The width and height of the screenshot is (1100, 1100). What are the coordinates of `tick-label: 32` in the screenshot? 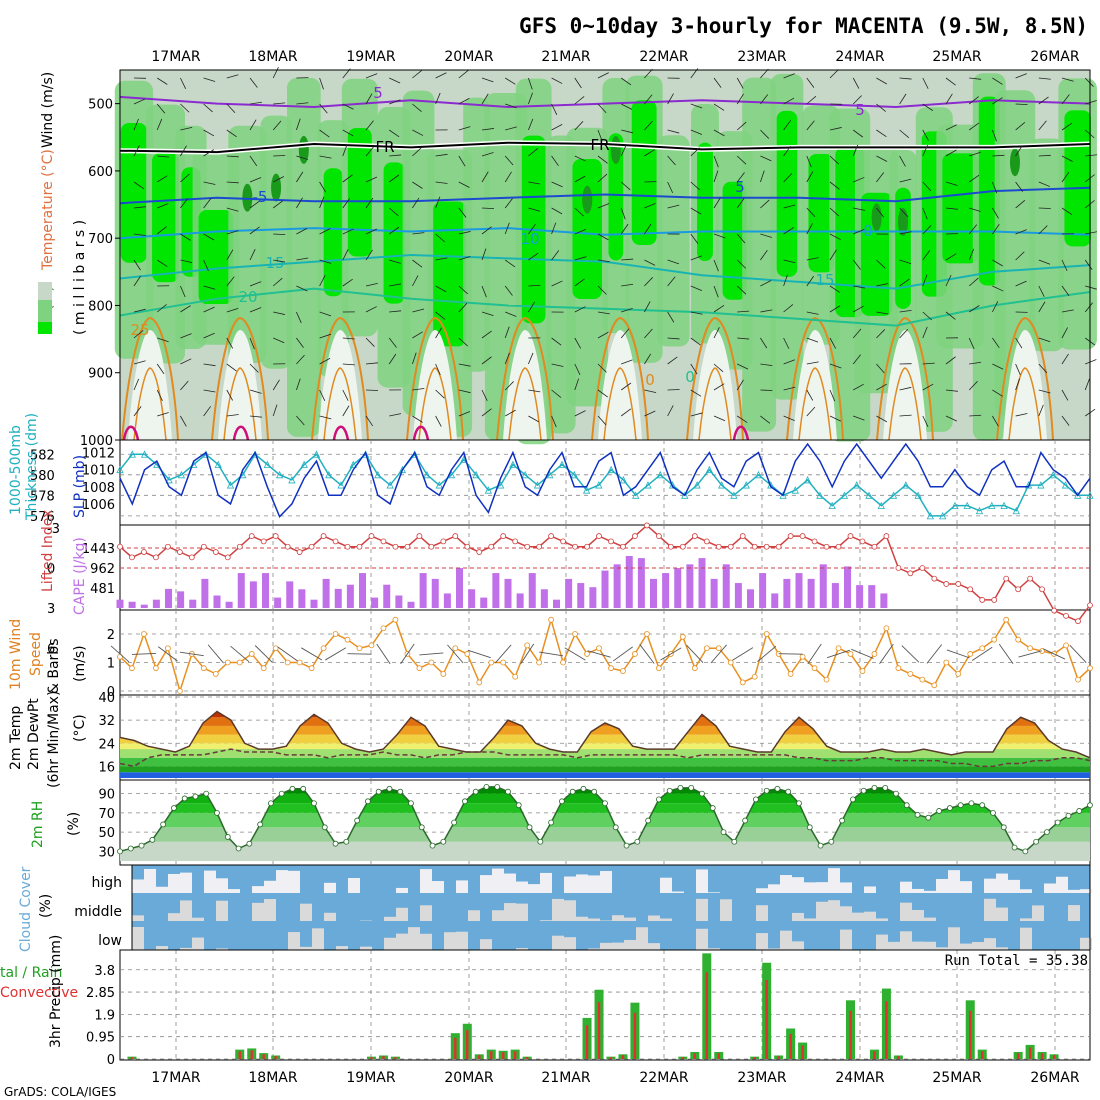 It's located at (106, 721).